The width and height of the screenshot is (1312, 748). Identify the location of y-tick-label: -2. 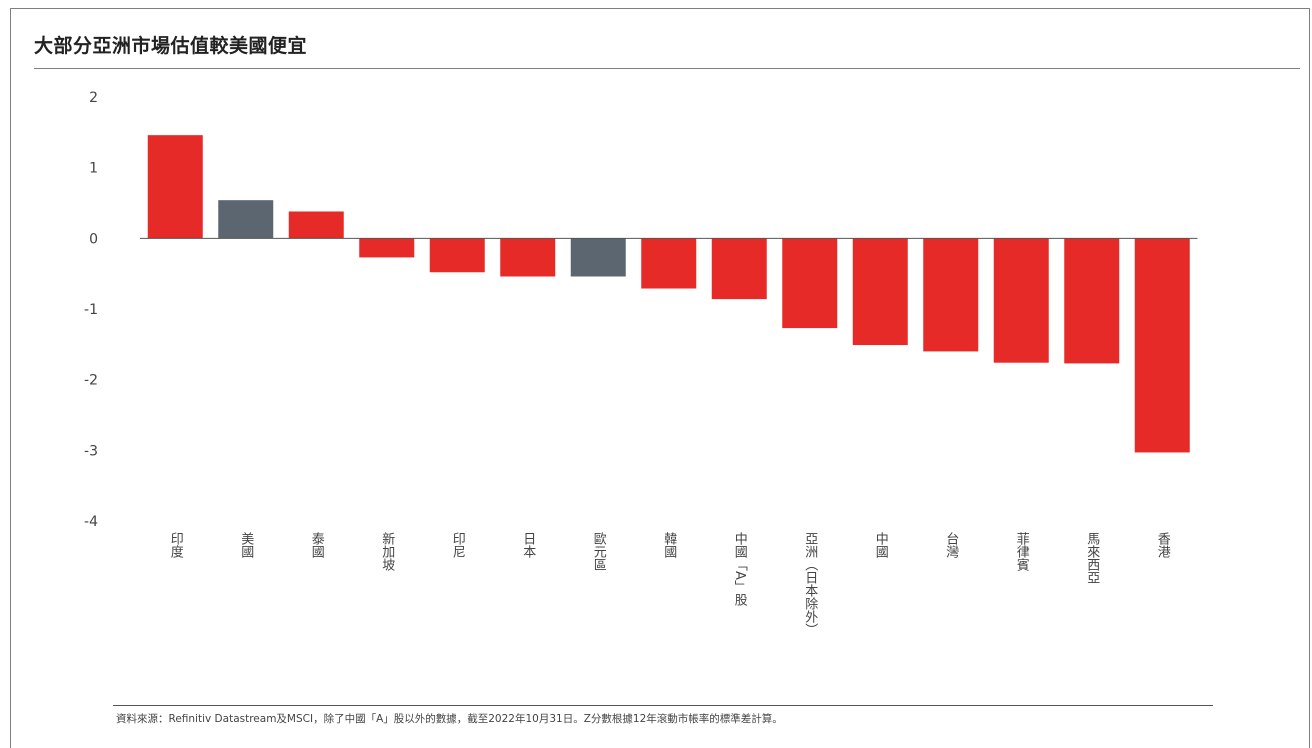
(91, 381).